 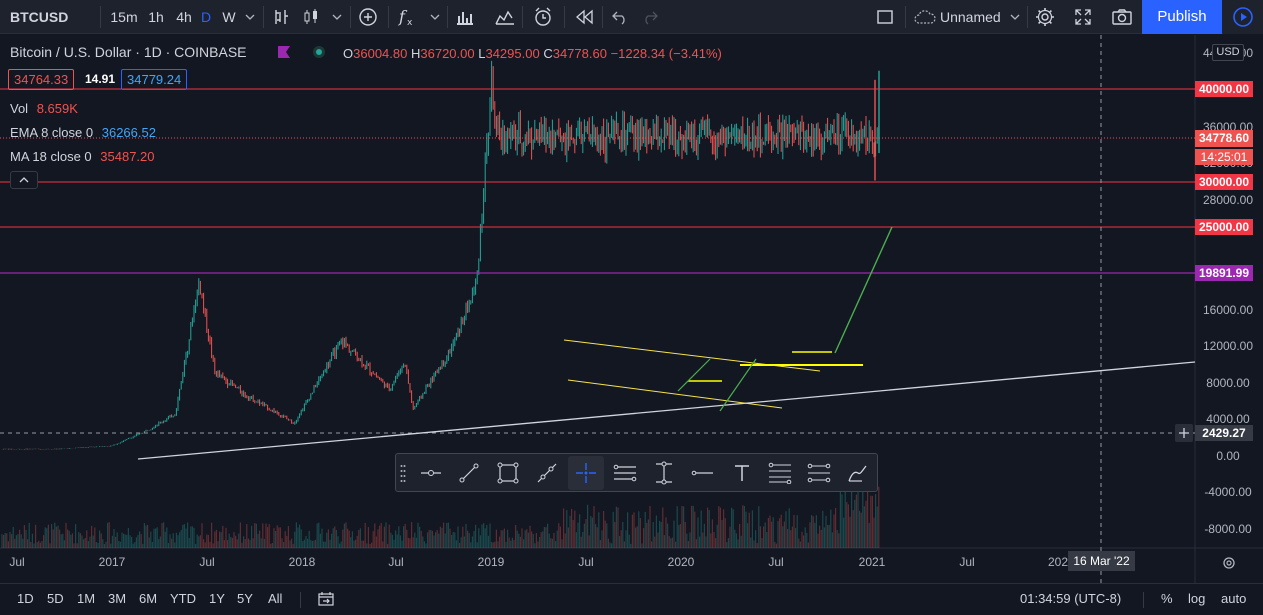 What do you see at coordinates (543, 17) in the screenshot?
I see `alert-clock-icon` at bounding box center [543, 17].